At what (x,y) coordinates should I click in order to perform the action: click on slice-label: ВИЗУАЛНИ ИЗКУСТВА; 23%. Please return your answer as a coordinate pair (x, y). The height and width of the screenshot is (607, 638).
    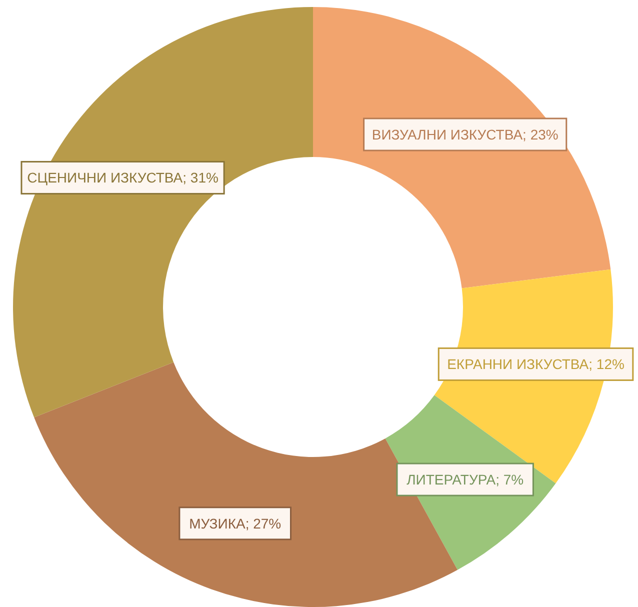
    Looking at the image, I should click on (465, 134).